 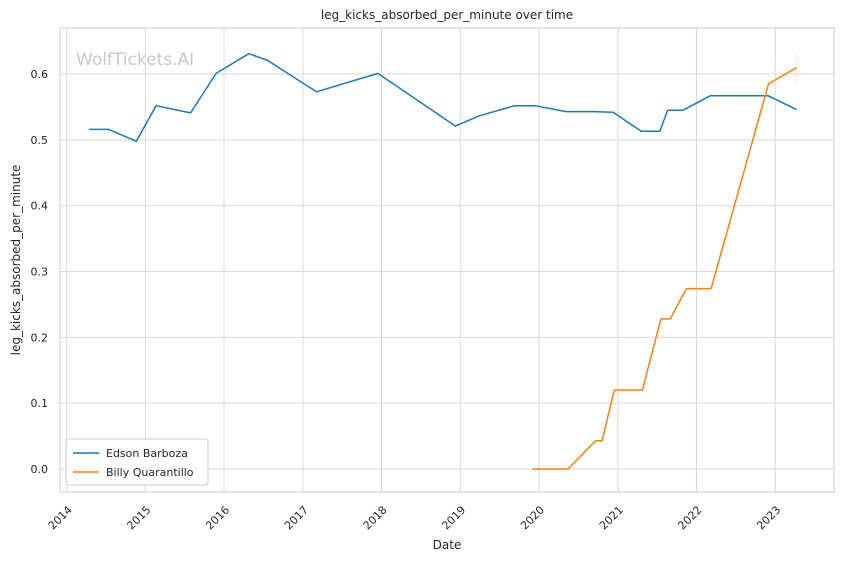 What do you see at coordinates (40, 469) in the screenshot?
I see `y-tick-label-0-0: 0.0` at bounding box center [40, 469].